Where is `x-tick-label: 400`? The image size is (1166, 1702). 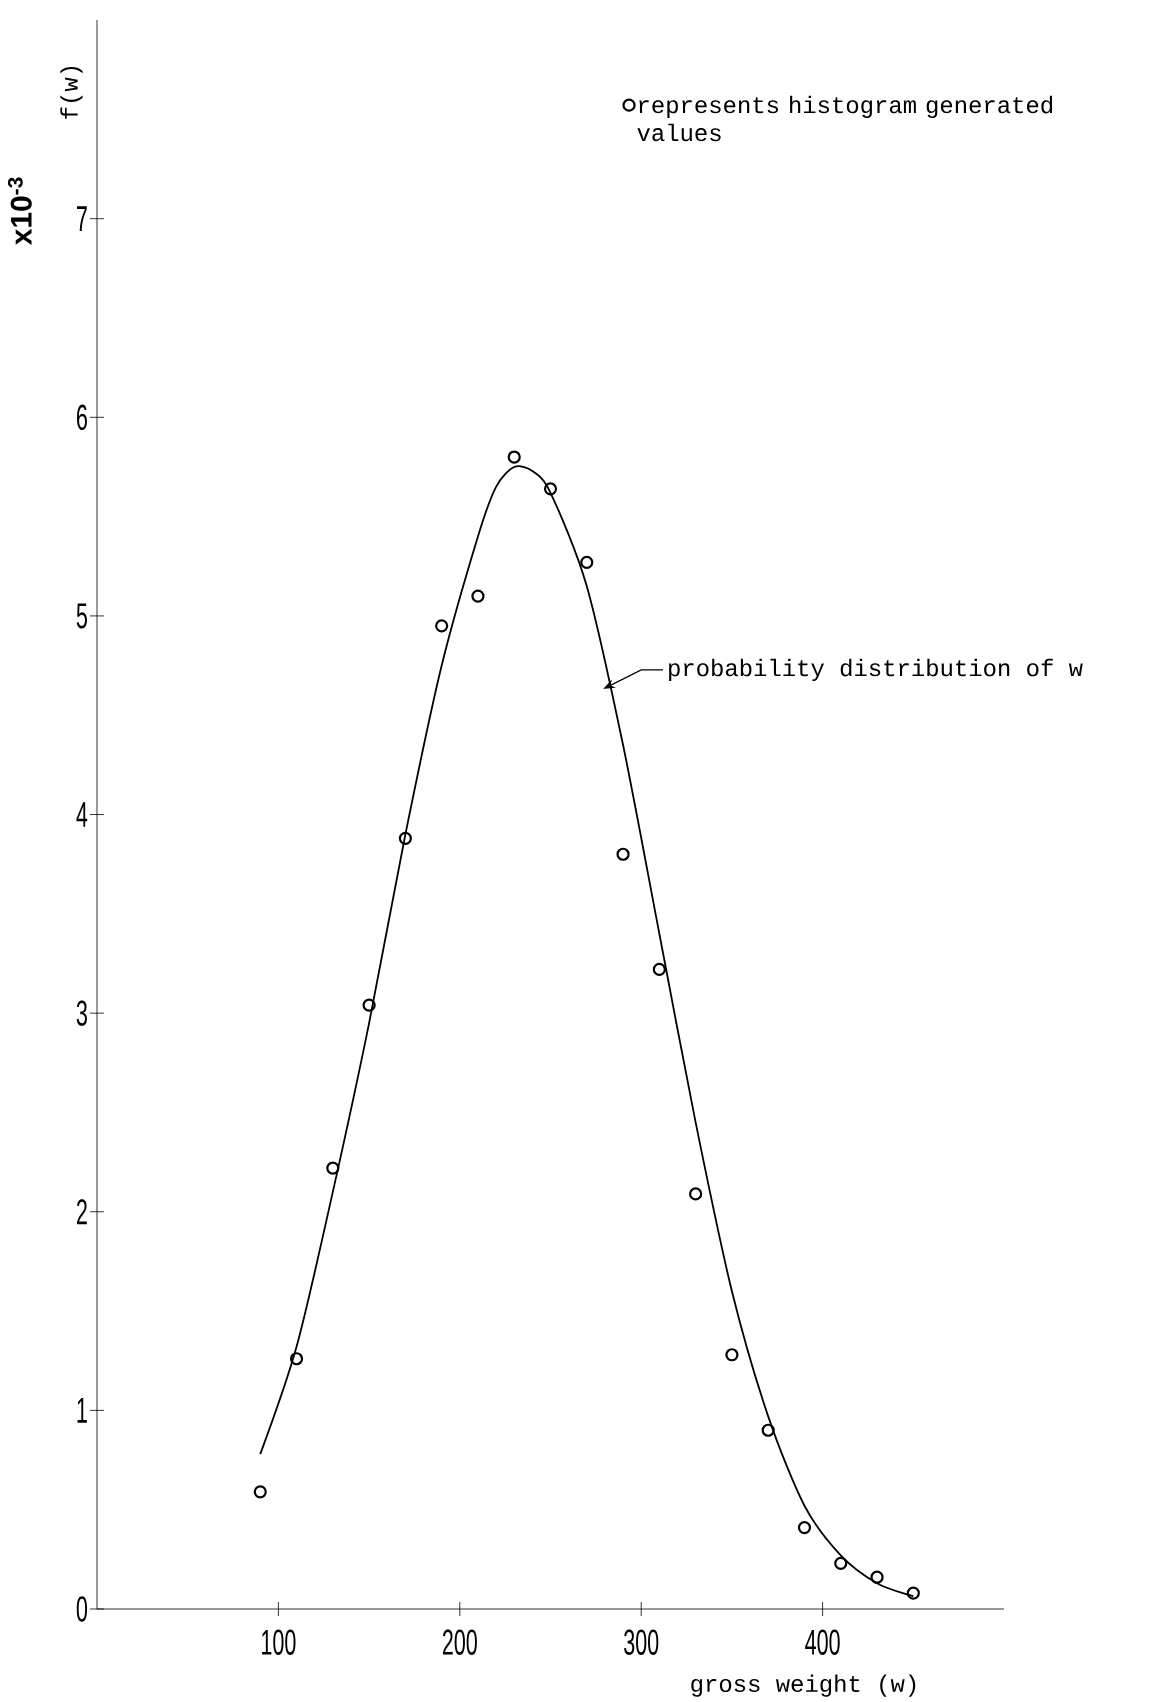 x-tick-label: 400 is located at coordinates (822, 1642).